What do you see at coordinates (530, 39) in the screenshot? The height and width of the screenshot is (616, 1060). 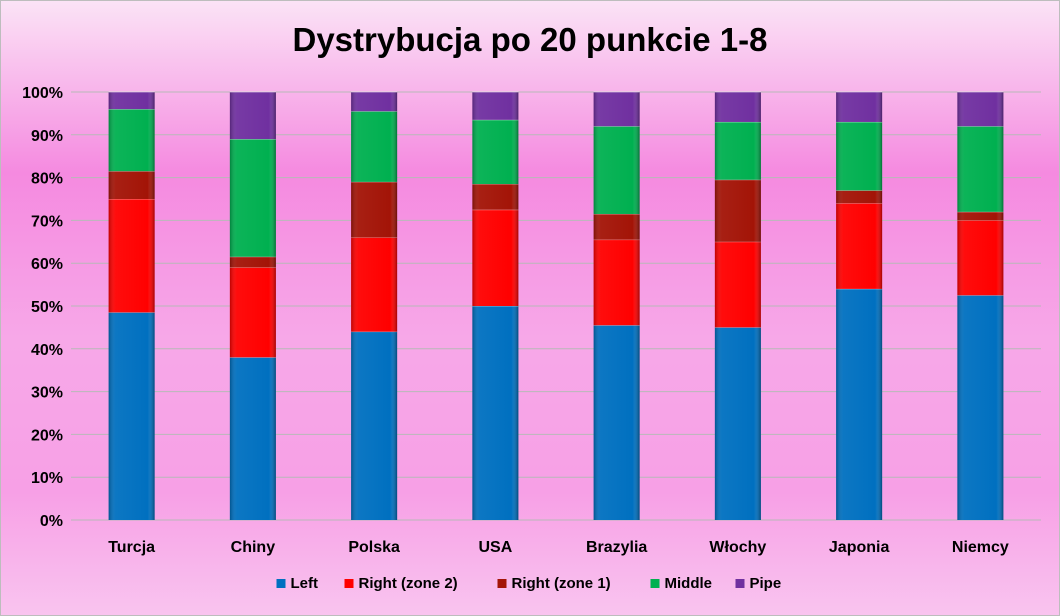 I see `chart-title: Dystrybucja po 20 punkcie 1-8` at bounding box center [530, 39].